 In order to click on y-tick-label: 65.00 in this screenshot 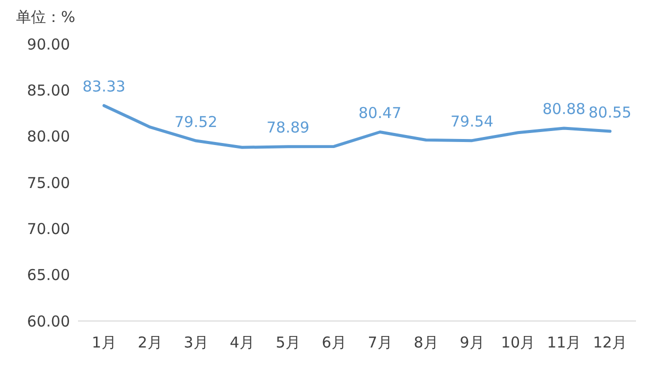, I will do `click(48, 275)`.